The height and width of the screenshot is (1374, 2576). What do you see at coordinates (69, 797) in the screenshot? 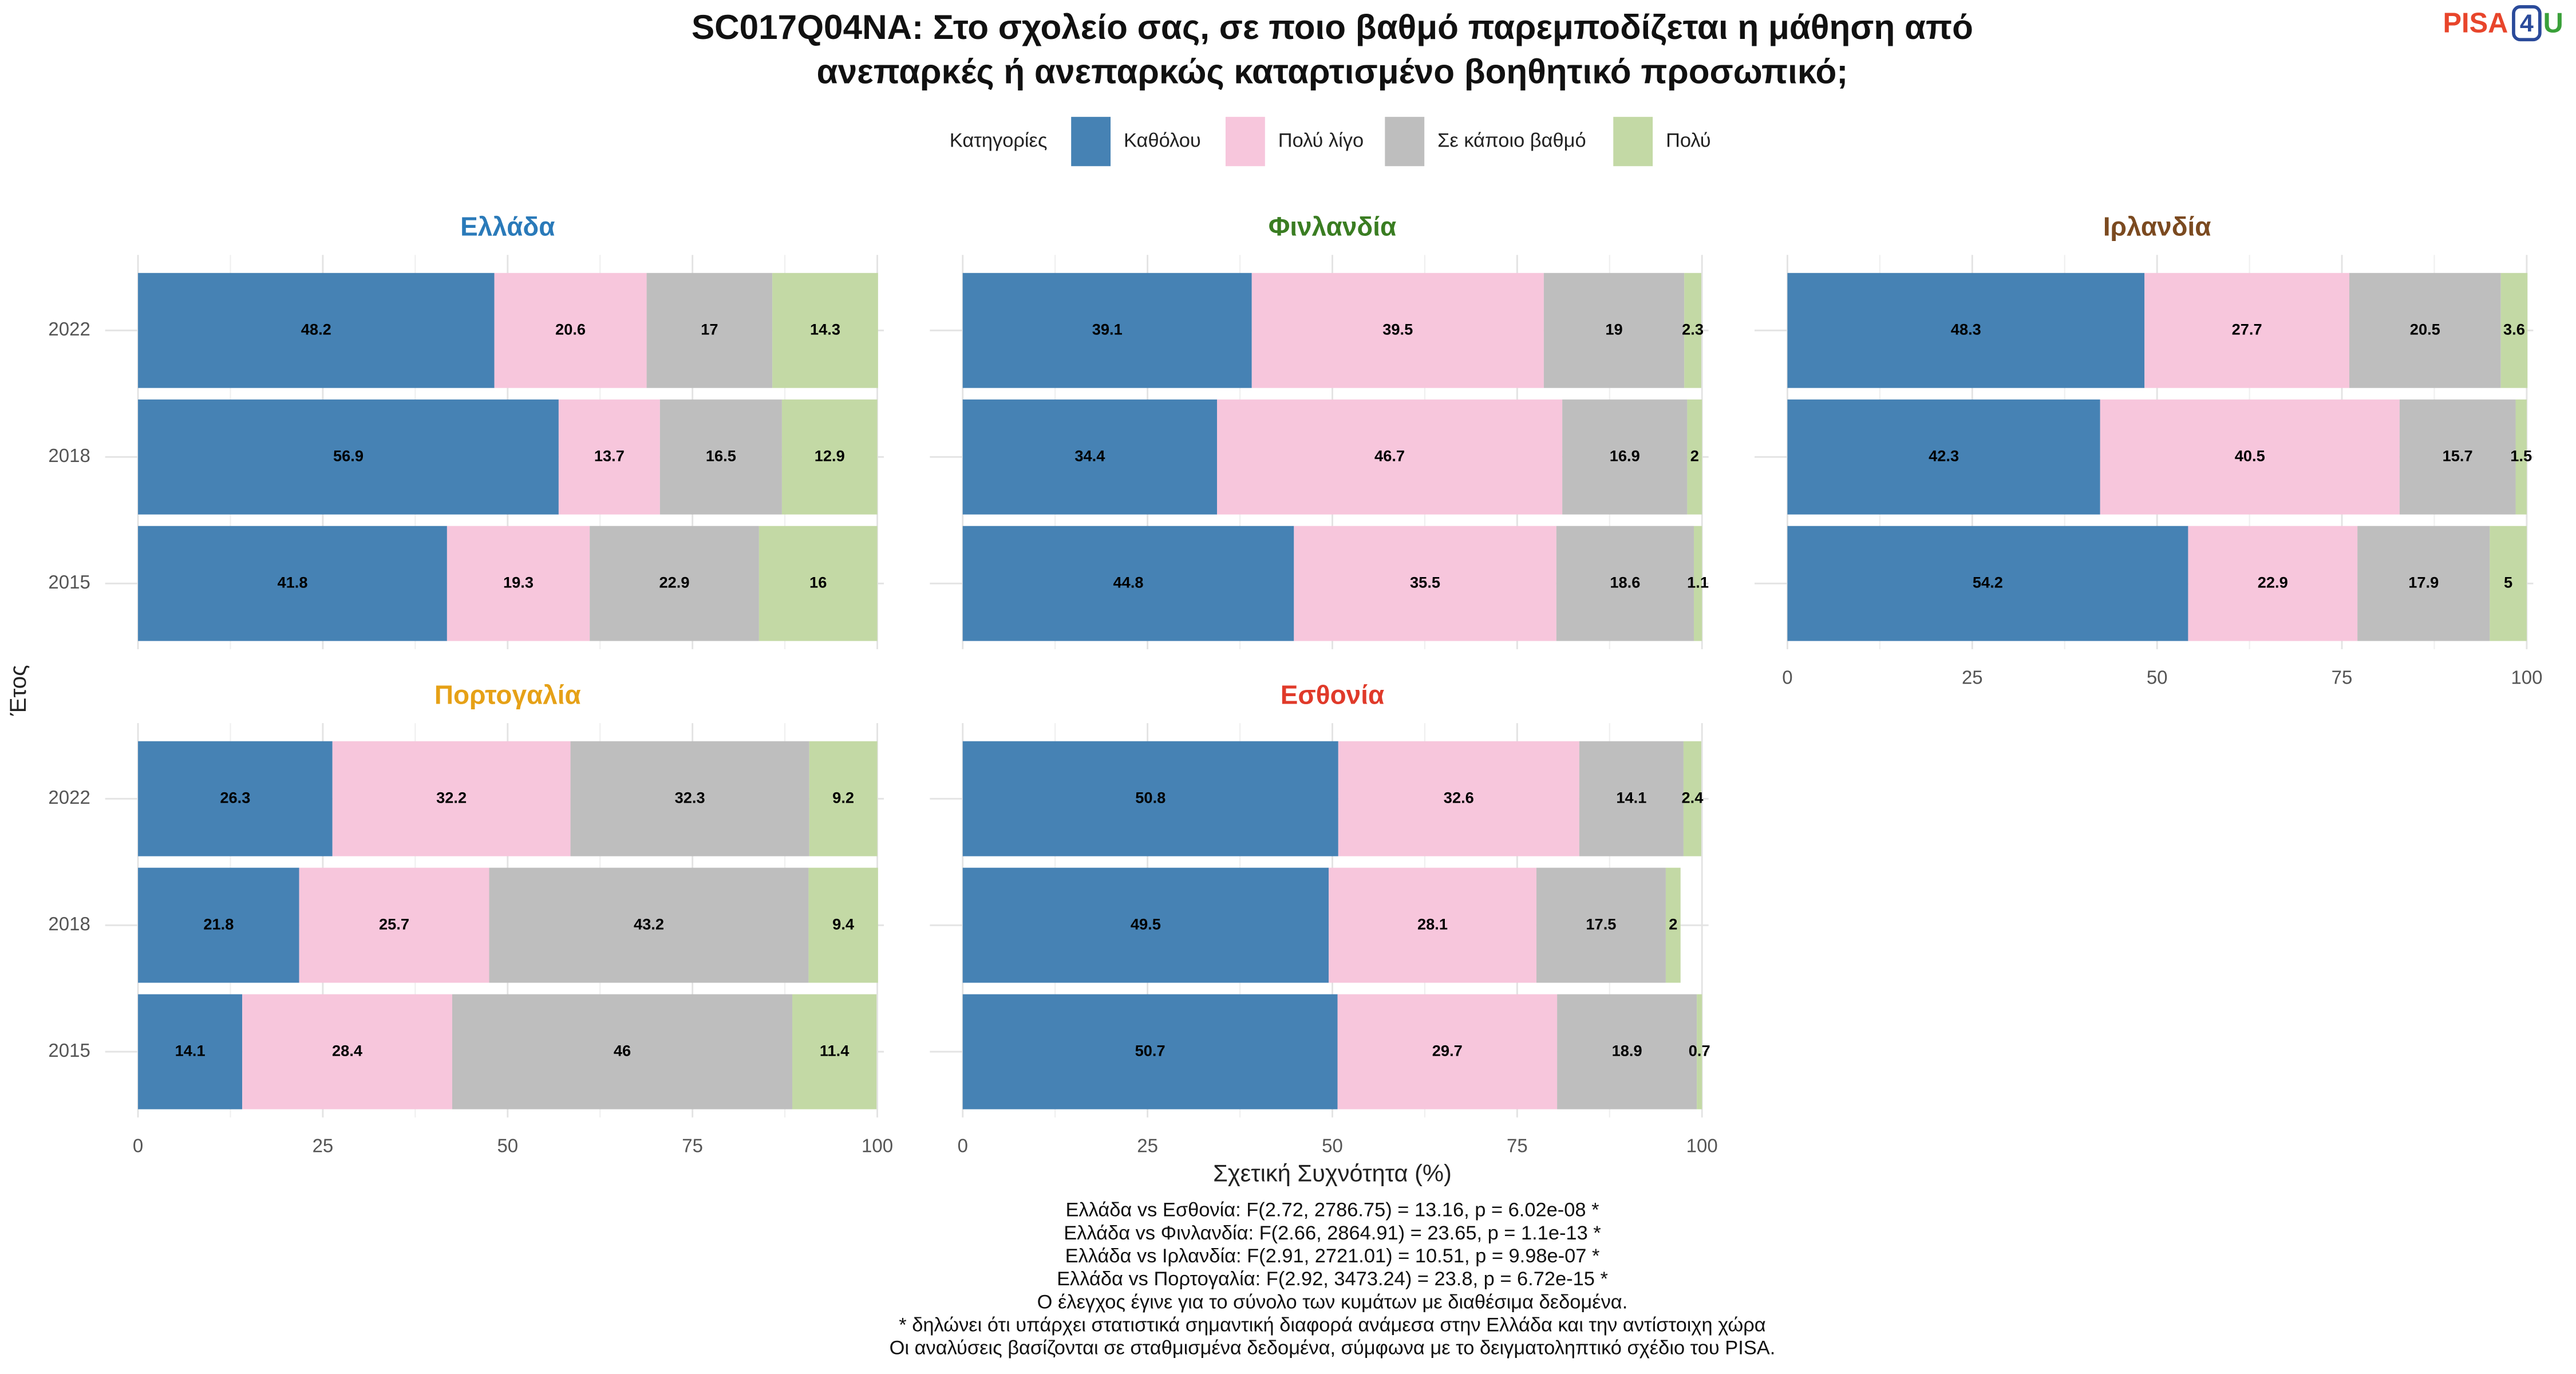
I see `y-tick-label: 2022` at bounding box center [69, 797].